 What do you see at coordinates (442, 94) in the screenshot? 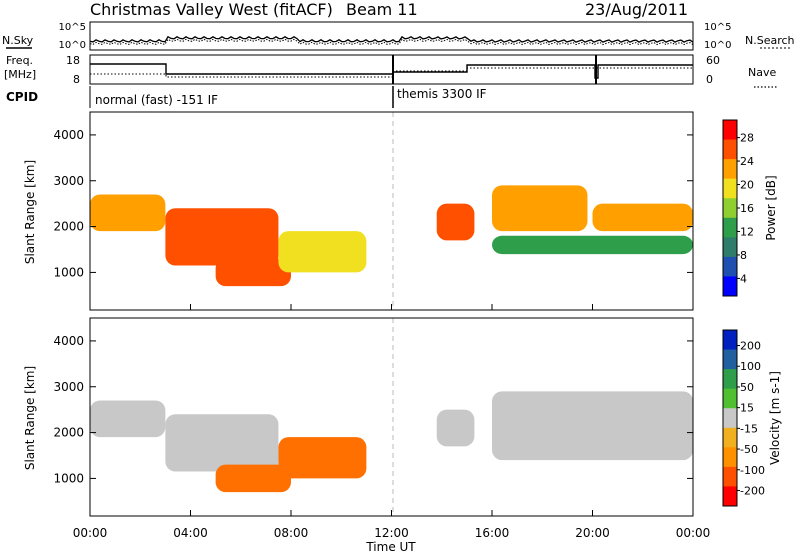
I see `cpid-mode-2: themis 3300 IF` at bounding box center [442, 94].